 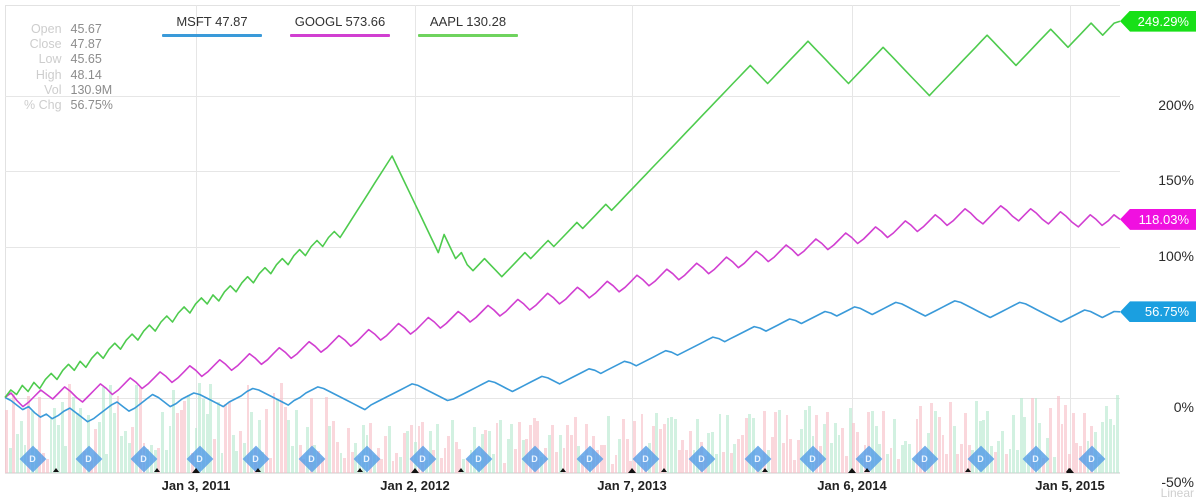 What do you see at coordinates (1177, 493) in the screenshot?
I see `scale-mode-label: Linear` at bounding box center [1177, 493].